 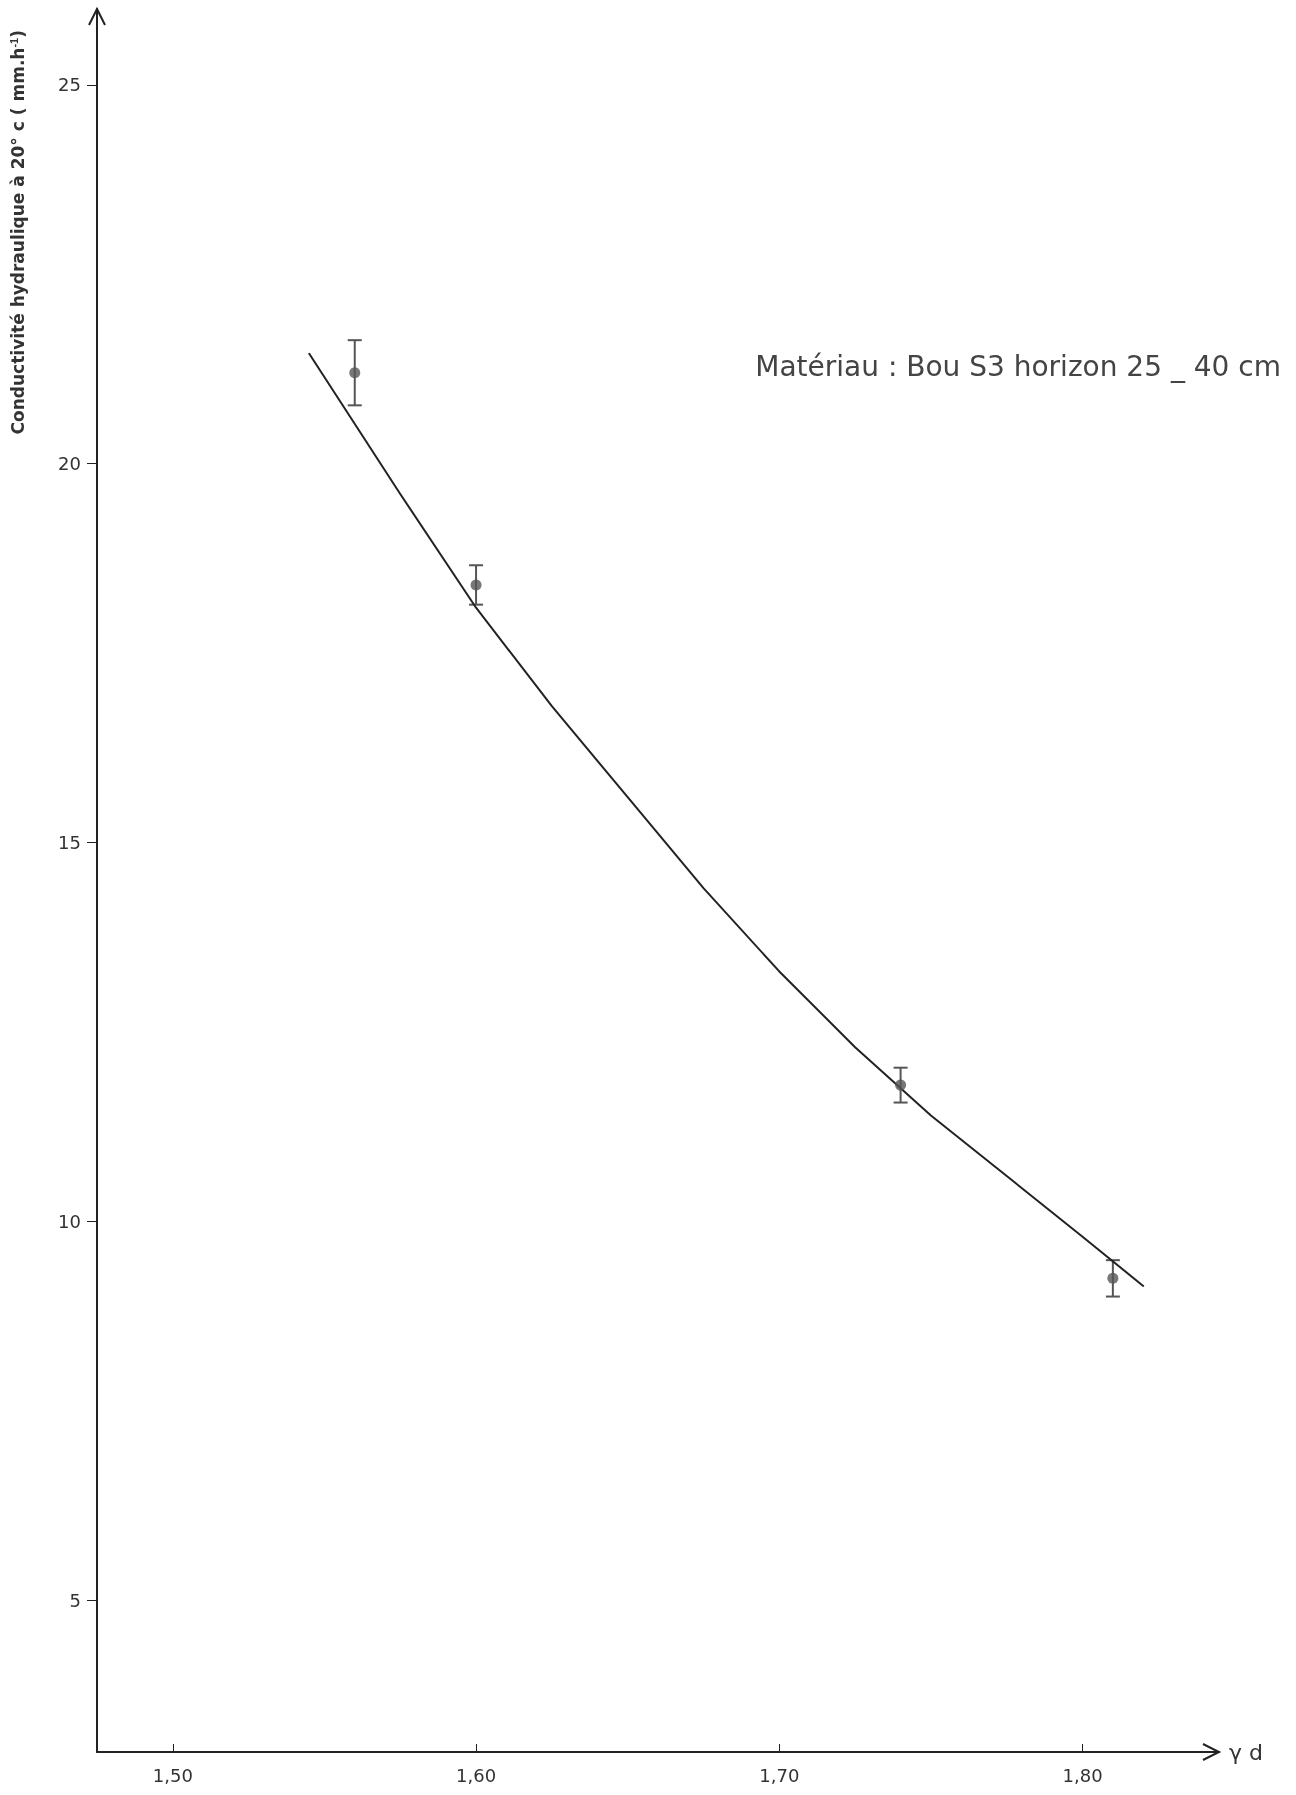 I want to click on y-tick-label: 15, so click(x=69, y=843).